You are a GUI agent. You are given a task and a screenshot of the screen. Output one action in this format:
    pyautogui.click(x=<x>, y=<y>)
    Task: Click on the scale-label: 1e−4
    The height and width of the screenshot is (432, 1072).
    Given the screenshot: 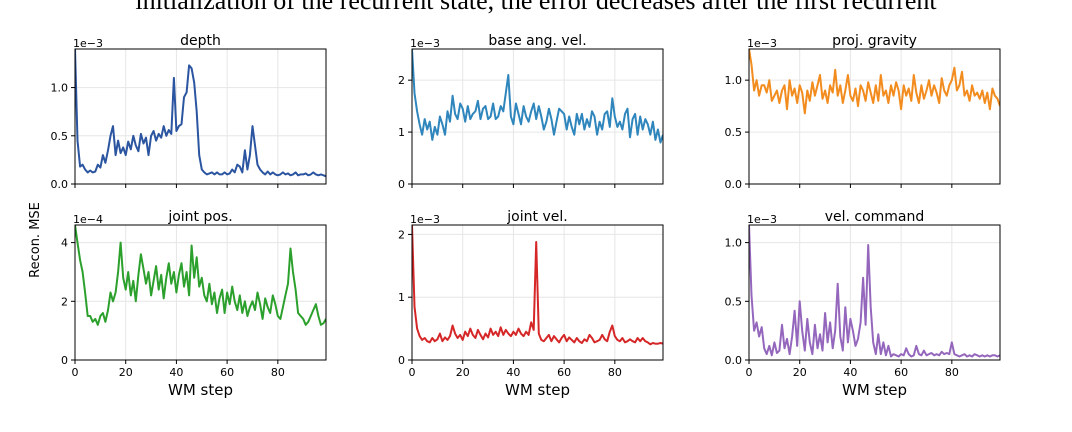 What is the action you would take?
    pyautogui.click(x=88, y=219)
    